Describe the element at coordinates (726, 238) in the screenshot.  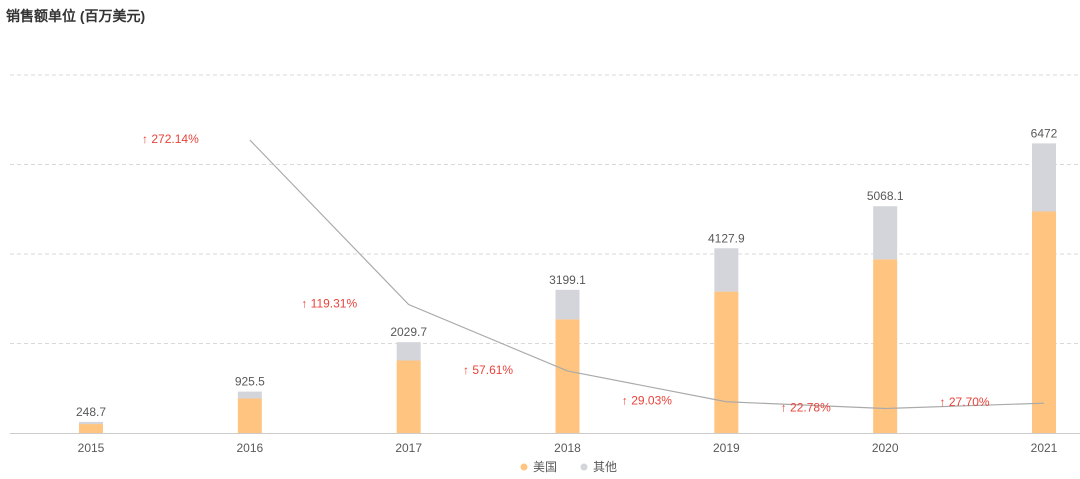
I see `total-label: 4127.9` at that location.